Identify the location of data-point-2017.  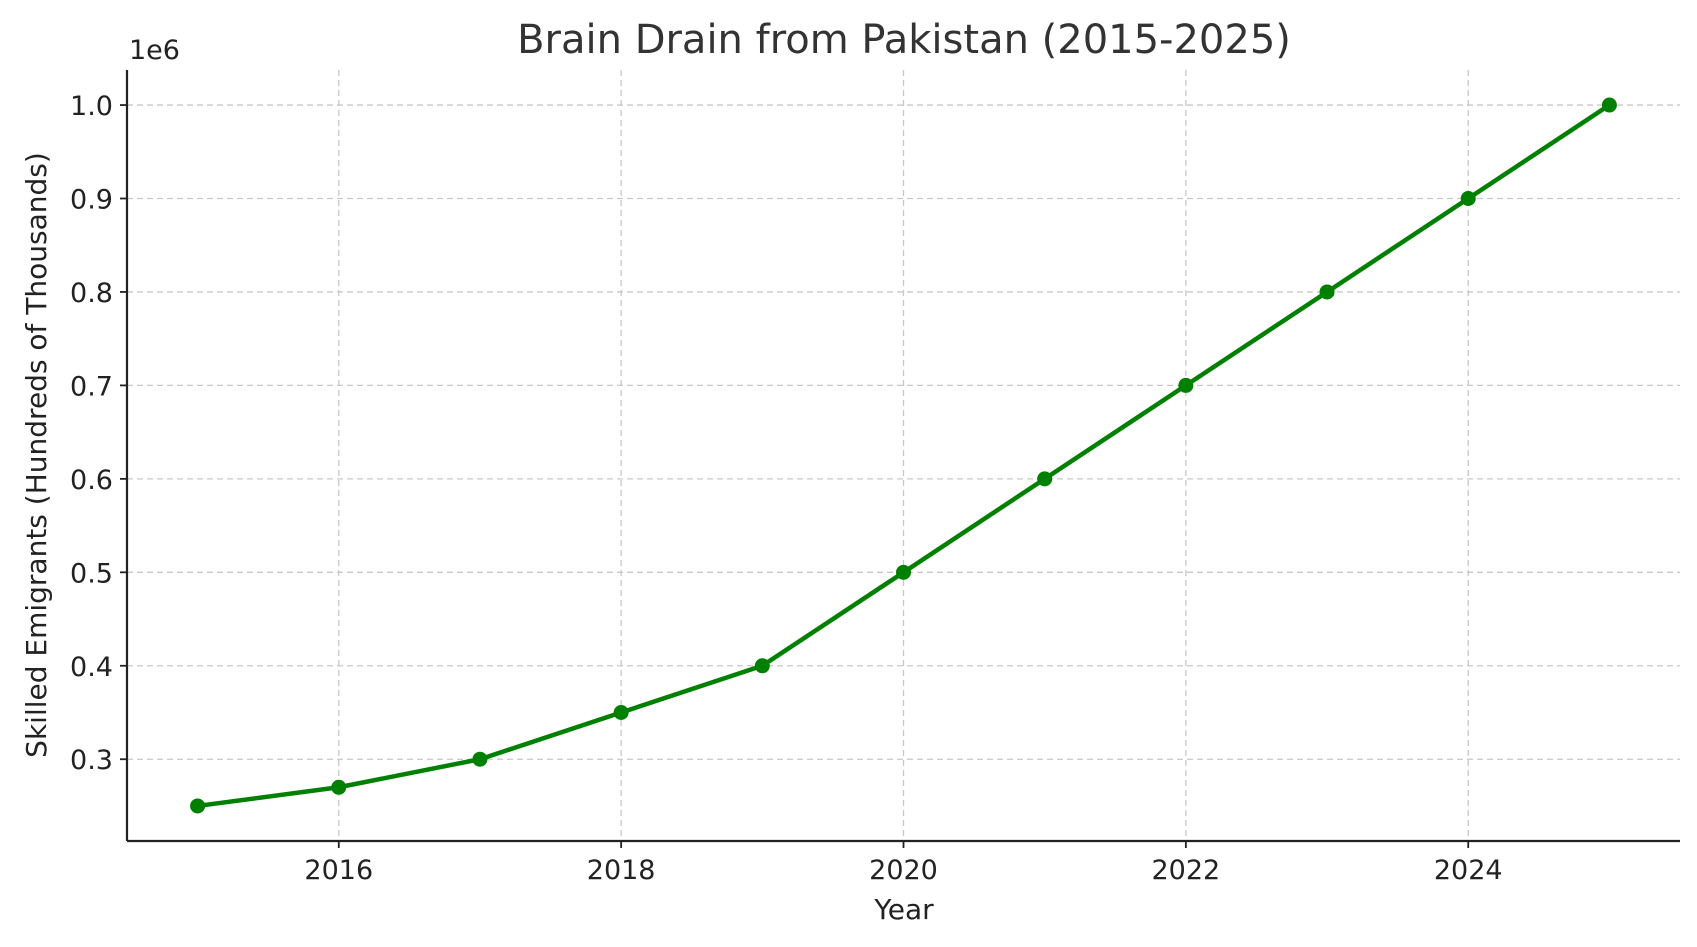
(480, 759).